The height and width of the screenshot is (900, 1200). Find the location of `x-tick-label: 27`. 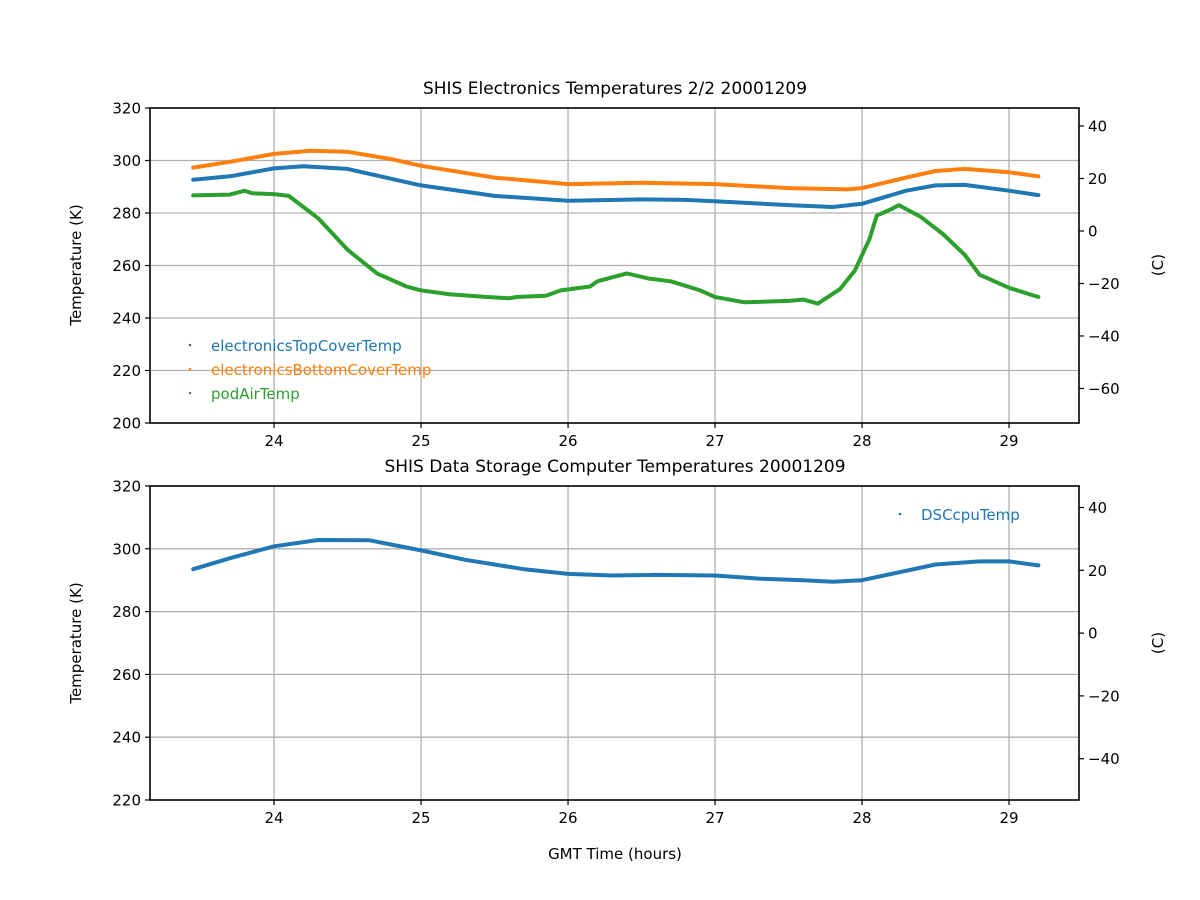

x-tick-label: 27 is located at coordinates (714, 818).